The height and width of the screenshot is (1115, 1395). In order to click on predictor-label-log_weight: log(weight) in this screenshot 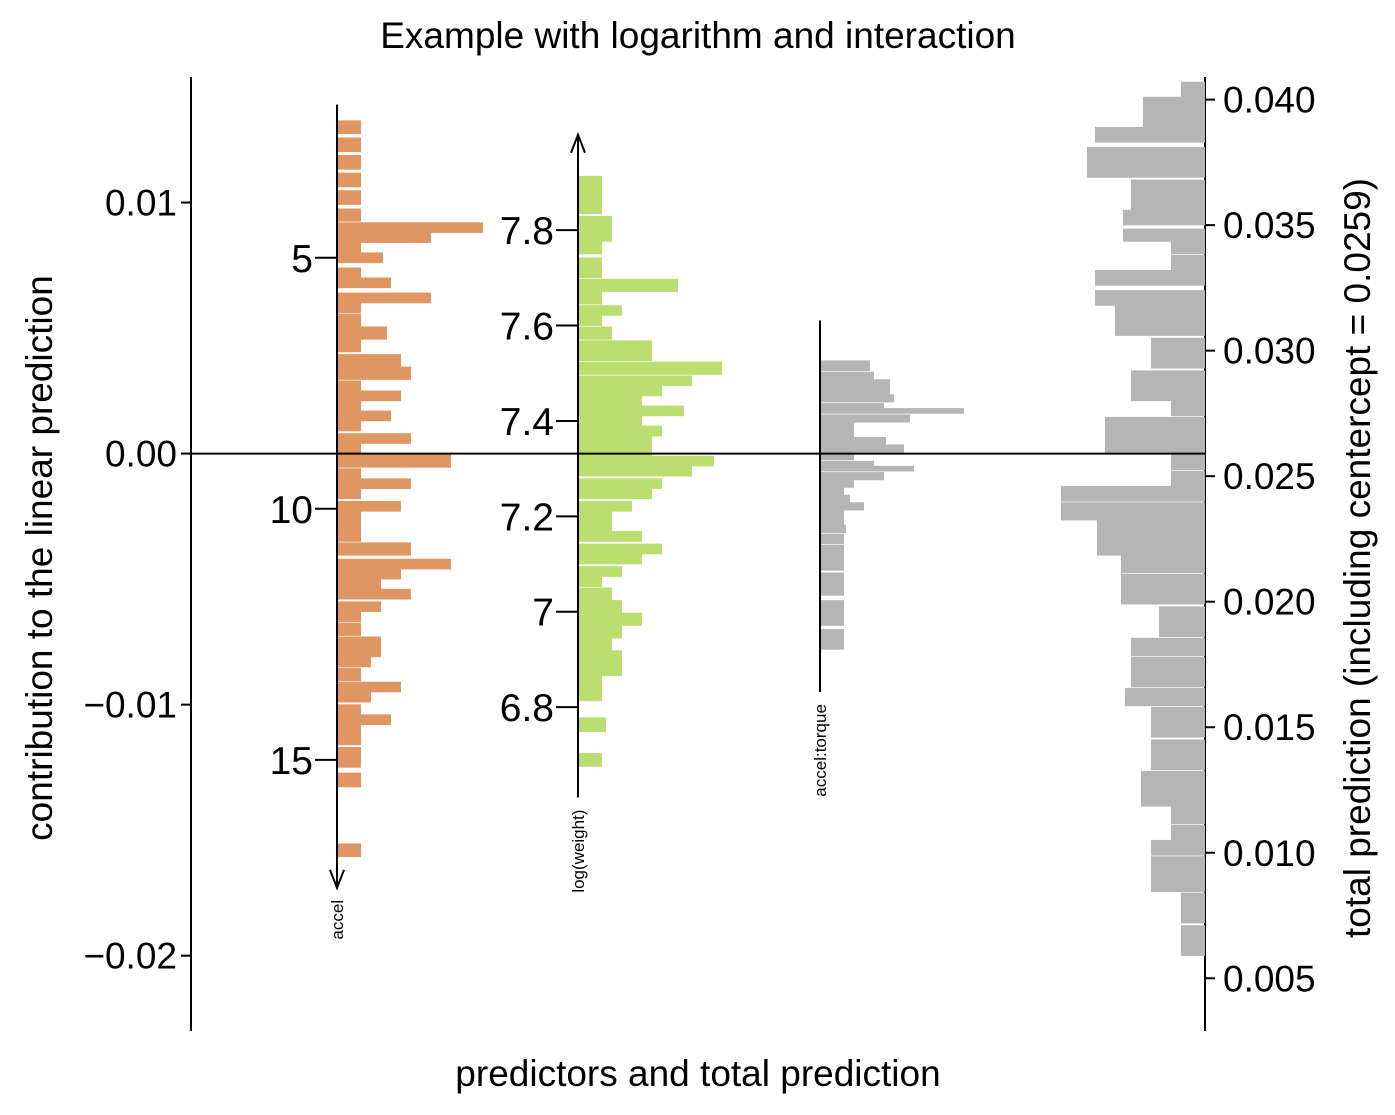, I will do `click(578, 851)`.